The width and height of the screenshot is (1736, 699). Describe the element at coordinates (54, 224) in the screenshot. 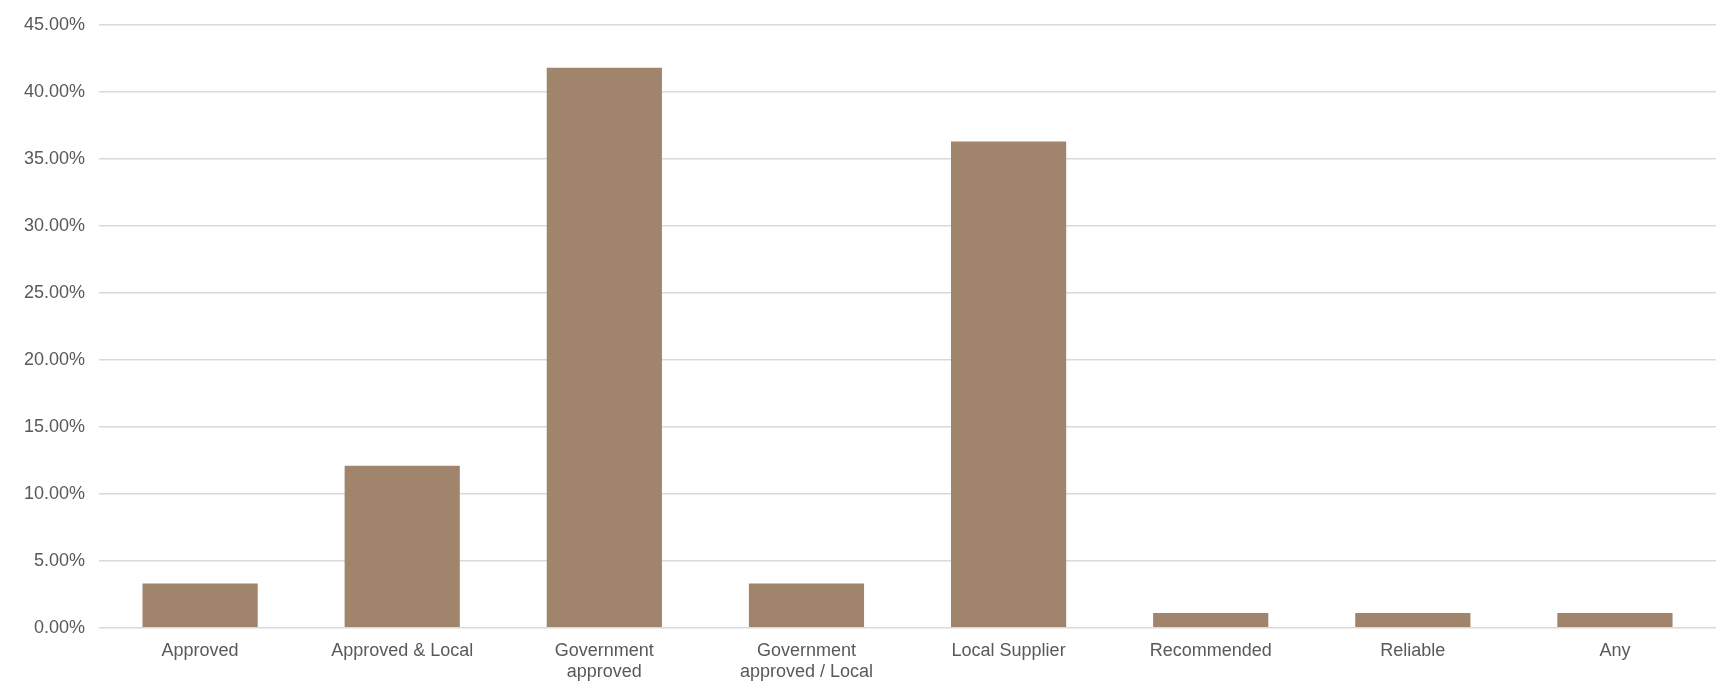

I see `y-tick-label: 30.00%` at that location.